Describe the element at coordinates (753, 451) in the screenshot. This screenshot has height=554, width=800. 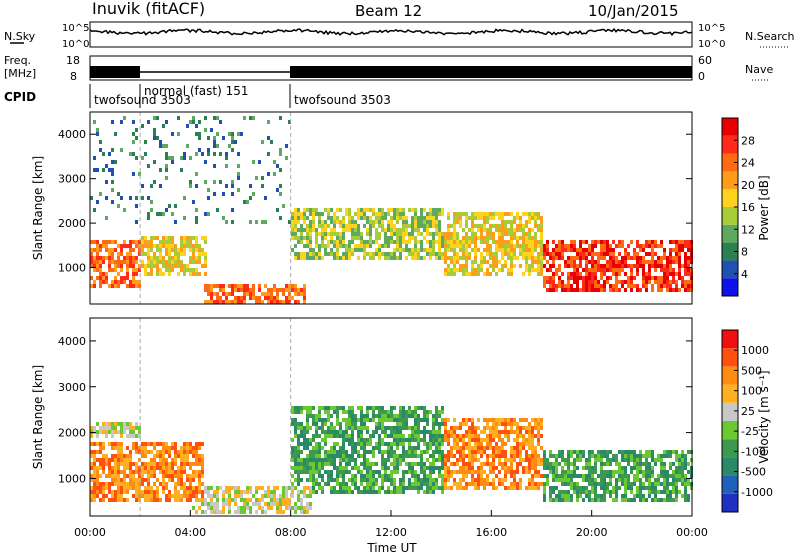
I see `colorbar-tick-label: -100` at that location.